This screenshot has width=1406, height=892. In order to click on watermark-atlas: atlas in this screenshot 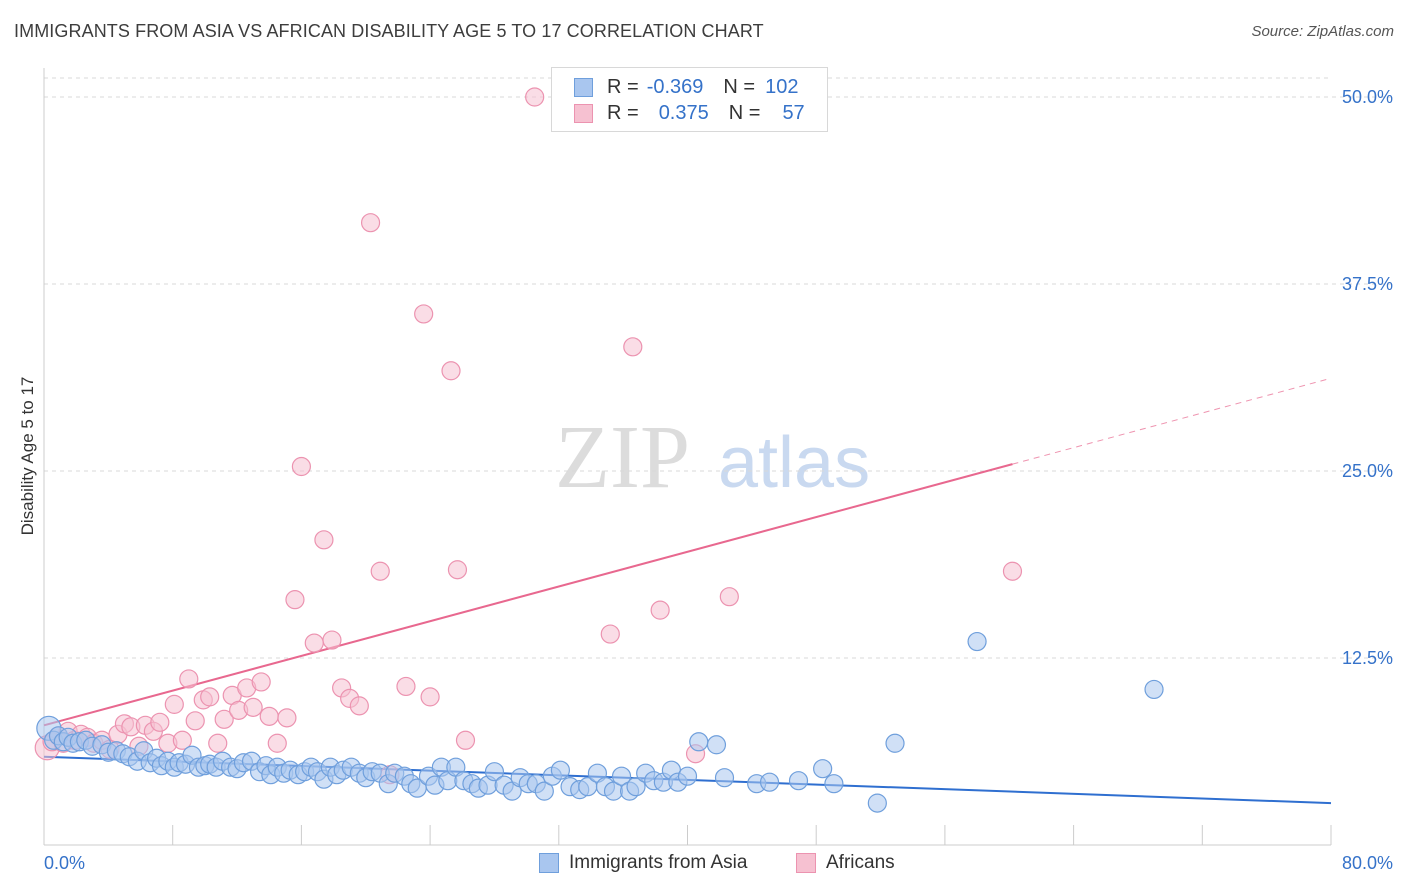, I will do `click(794, 463)`.